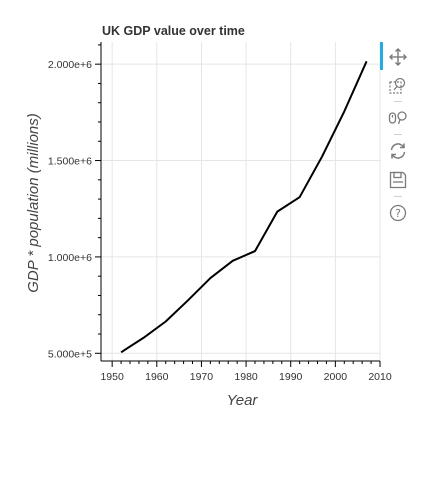 Image resolution: width=424 pixels, height=494 pixels. Describe the element at coordinates (398, 151) in the screenshot. I see `reset-icon` at that location.